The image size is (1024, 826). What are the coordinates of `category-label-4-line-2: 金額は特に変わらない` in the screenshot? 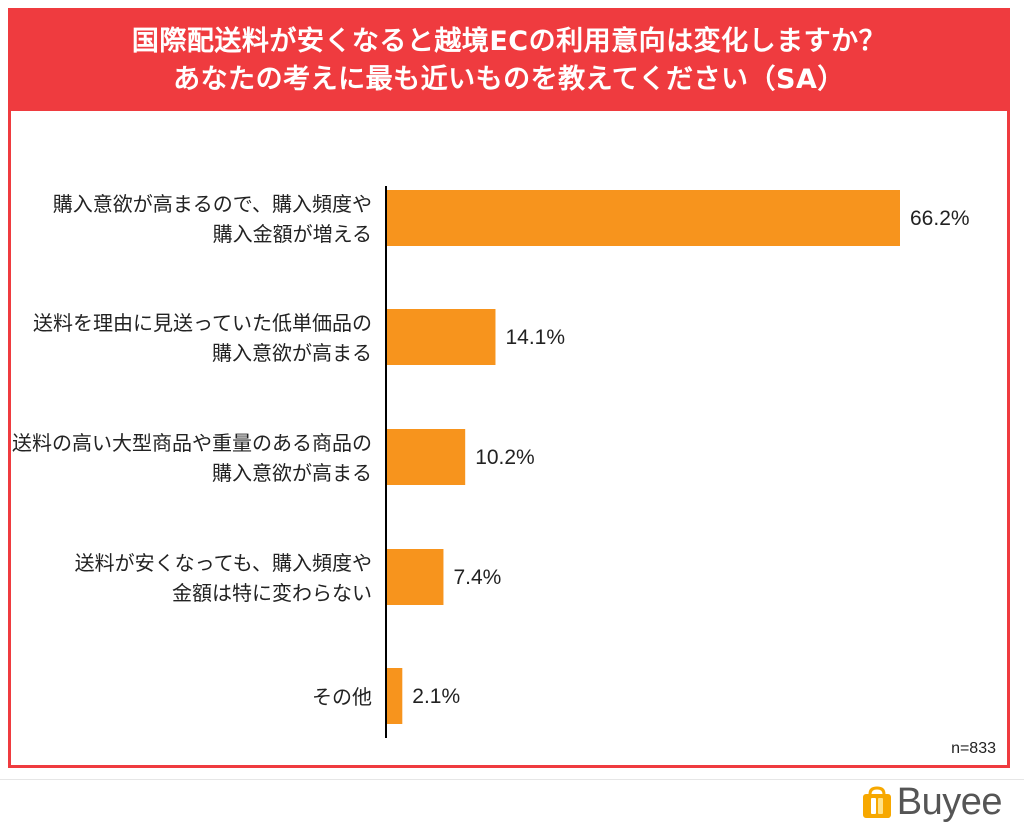 It's located at (272, 593).